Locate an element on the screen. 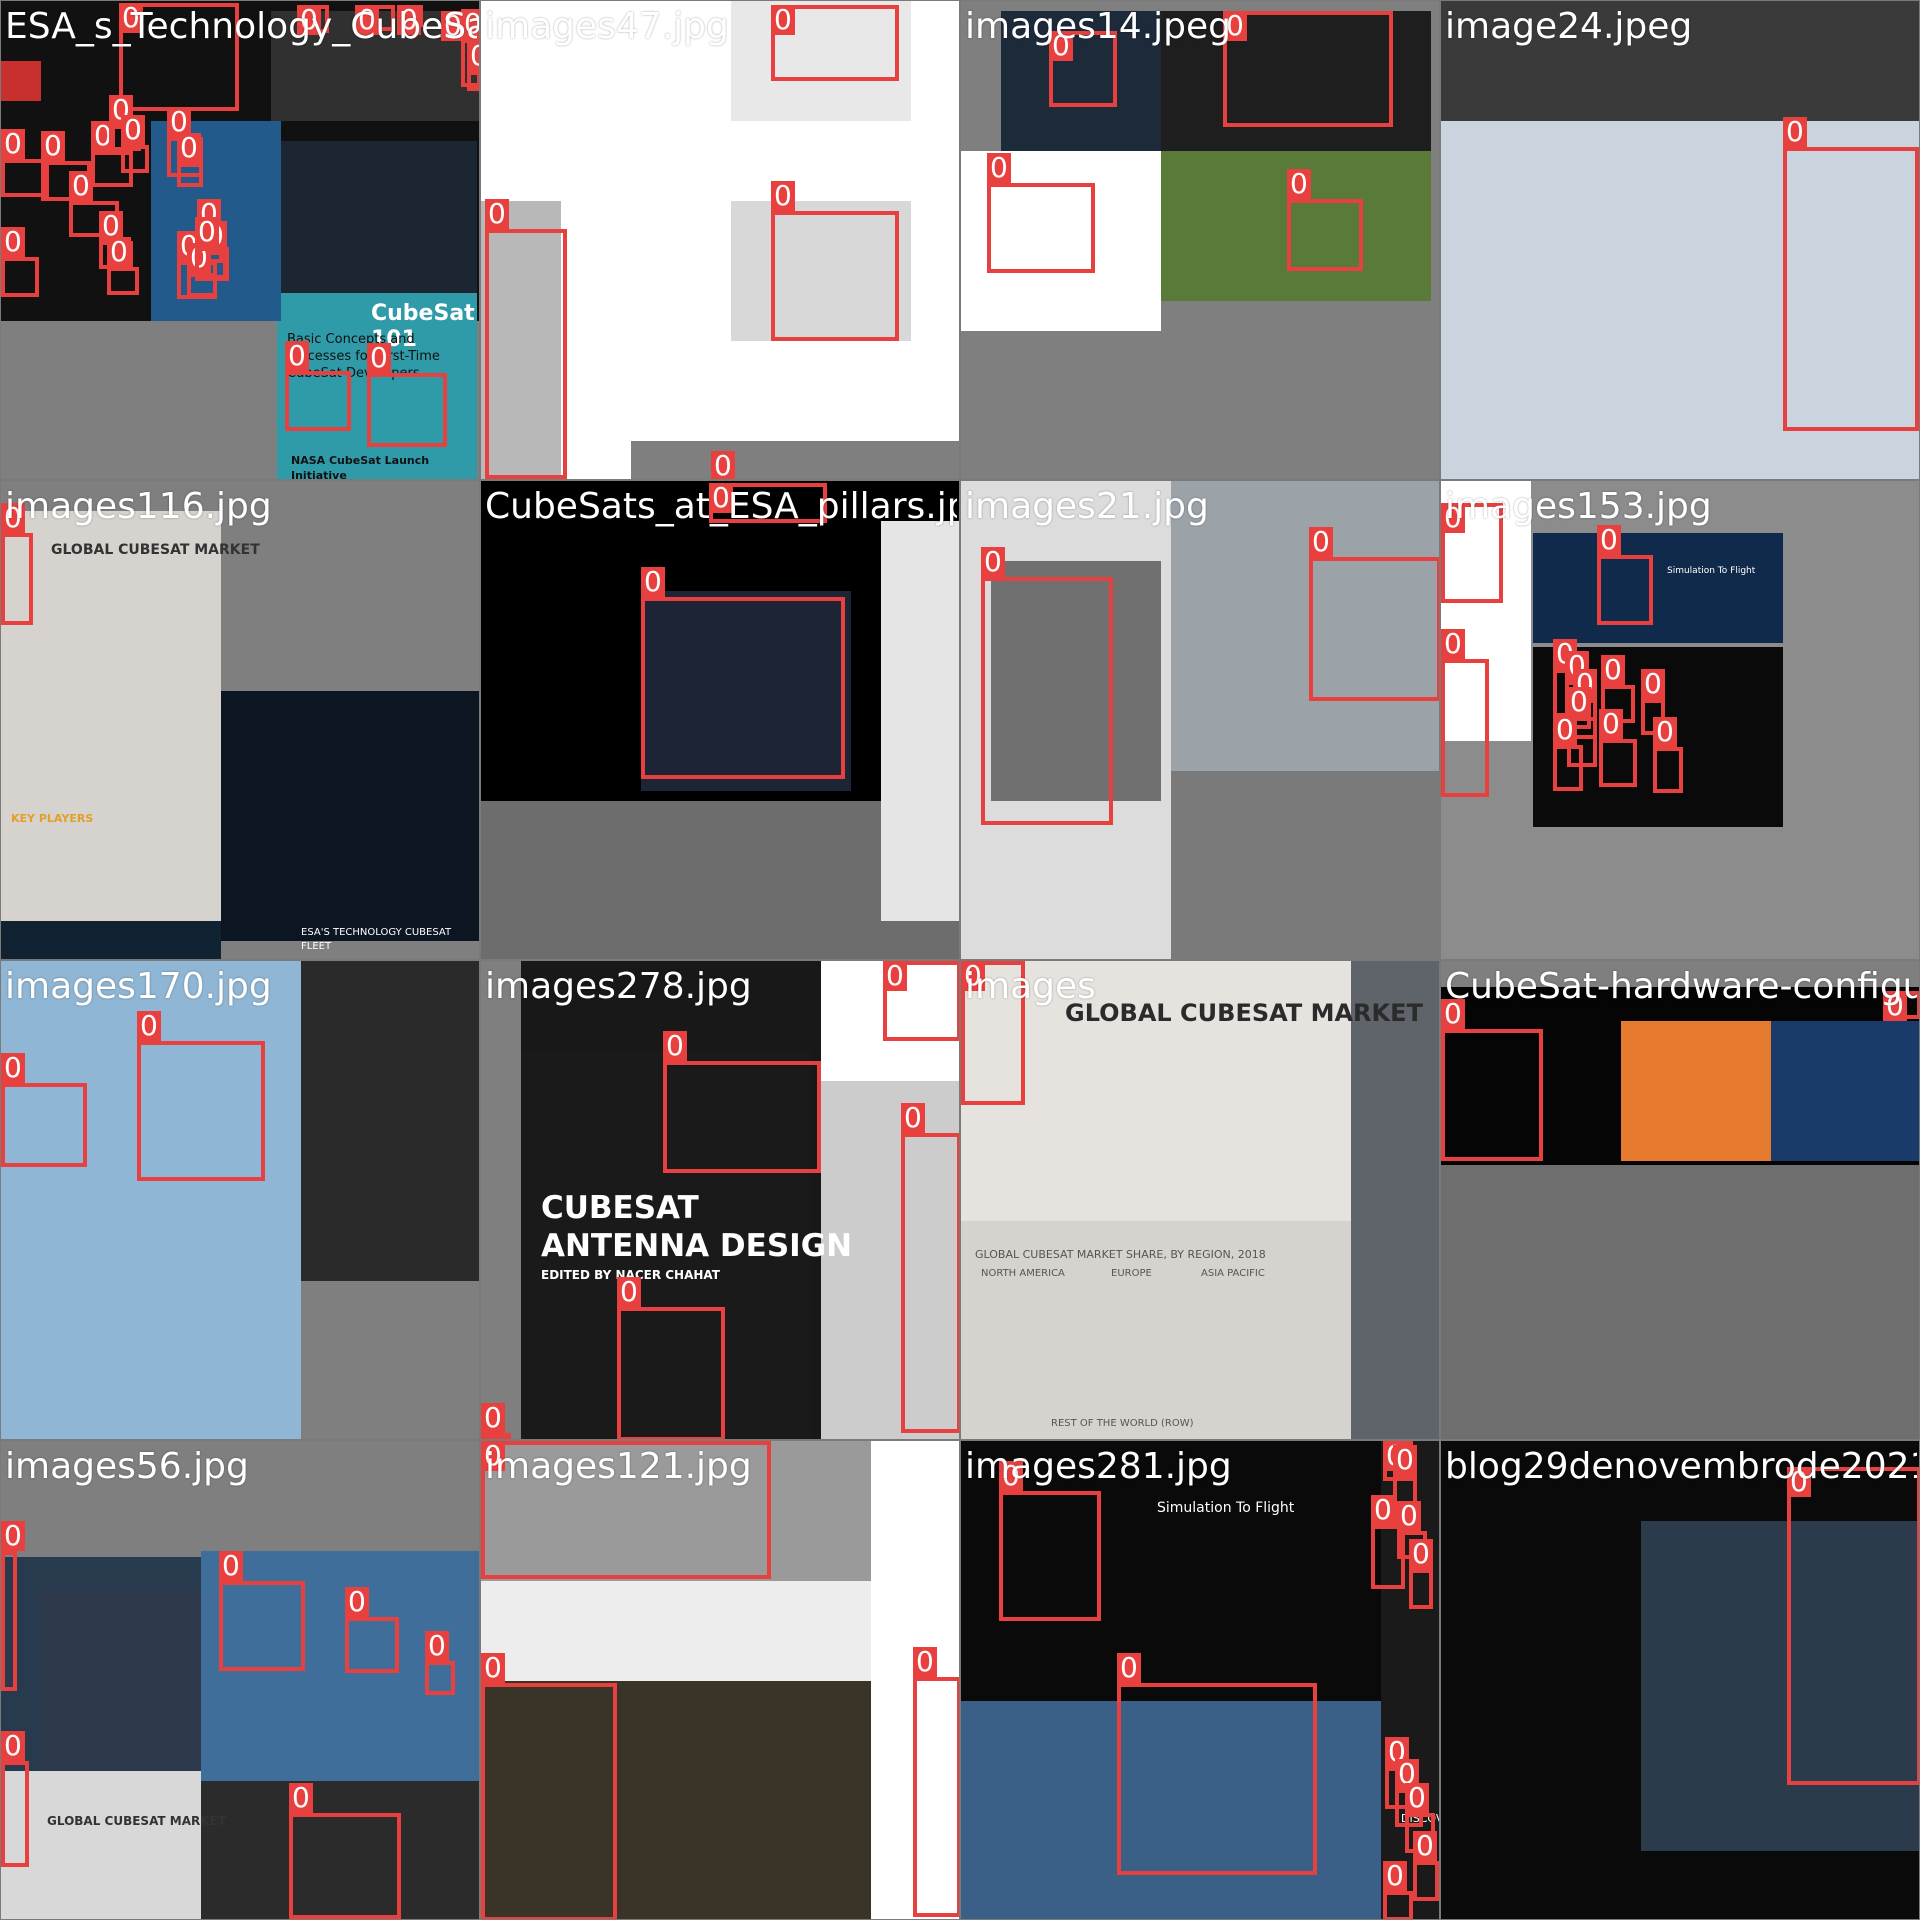 Image resolution: width=1920 pixels, height=1920 pixels. tile-filename: images21.jpg is located at coordinates (1087, 506).